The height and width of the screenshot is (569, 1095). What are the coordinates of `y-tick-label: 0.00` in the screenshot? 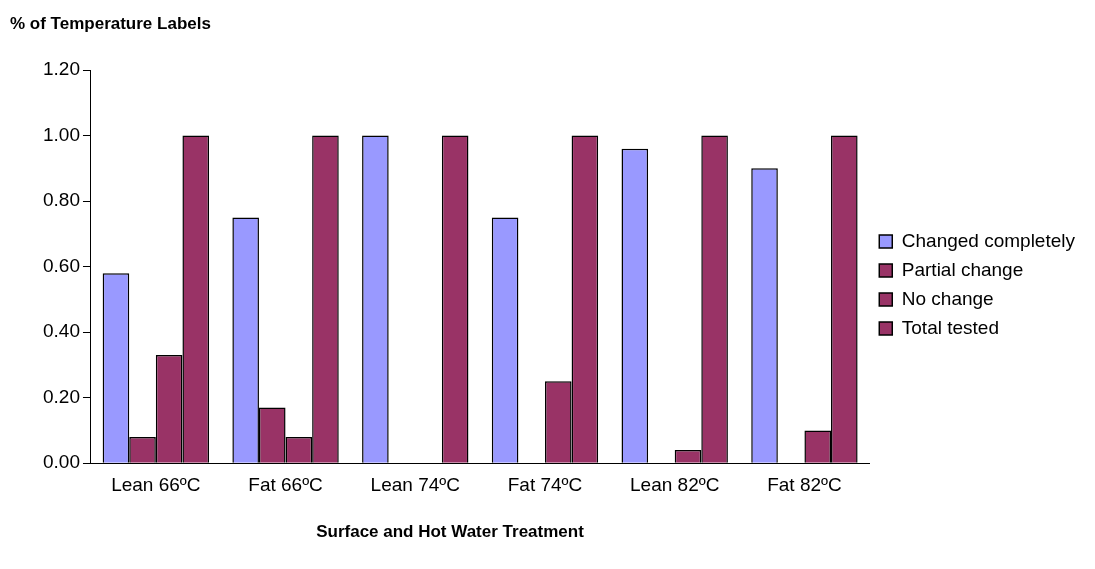 It's located at (61, 462).